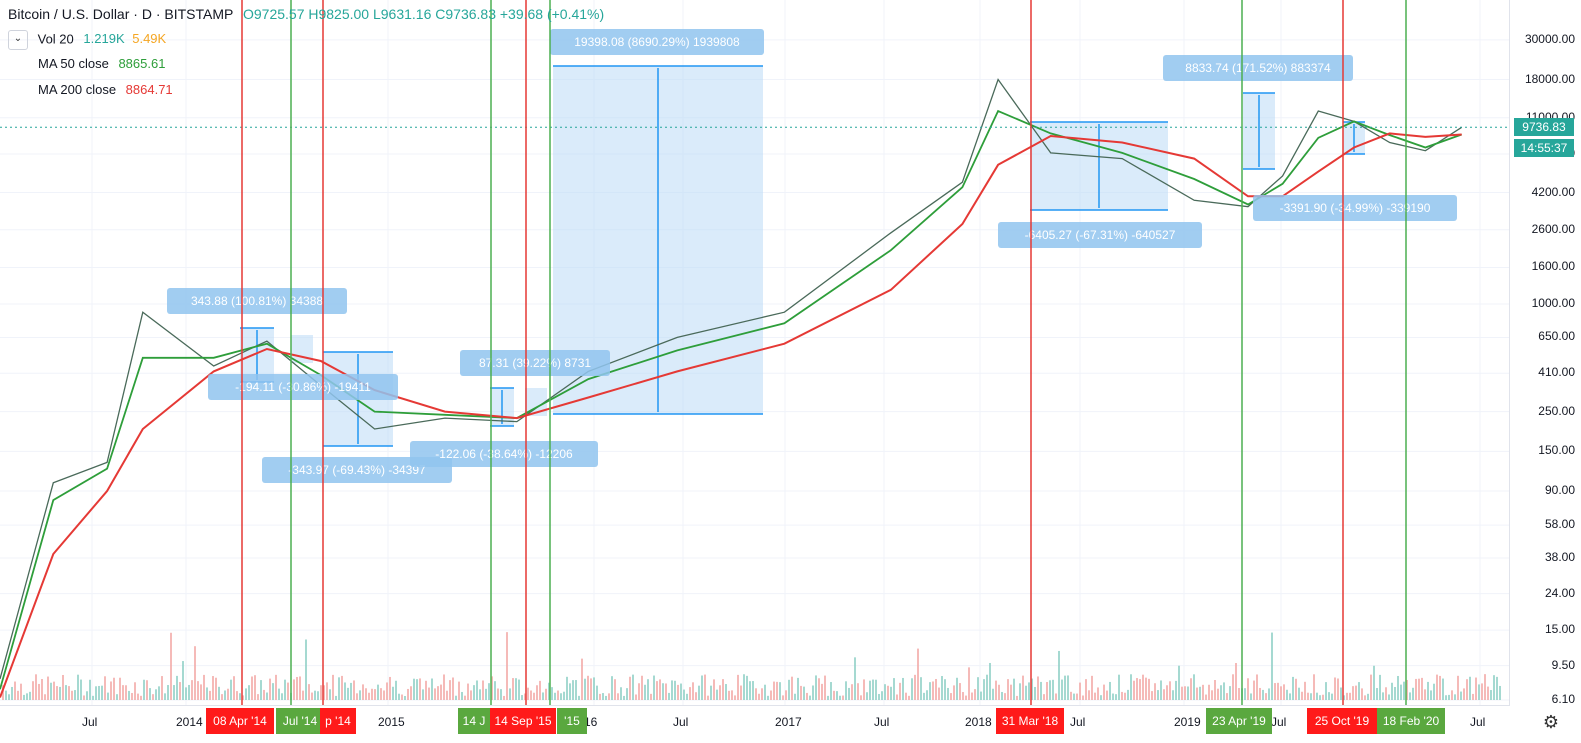 The width and height of the screenshot is (1581, 743). I want to click on measure-label: 19398.08 (8690.29%) 1939808, so click(657, 42).